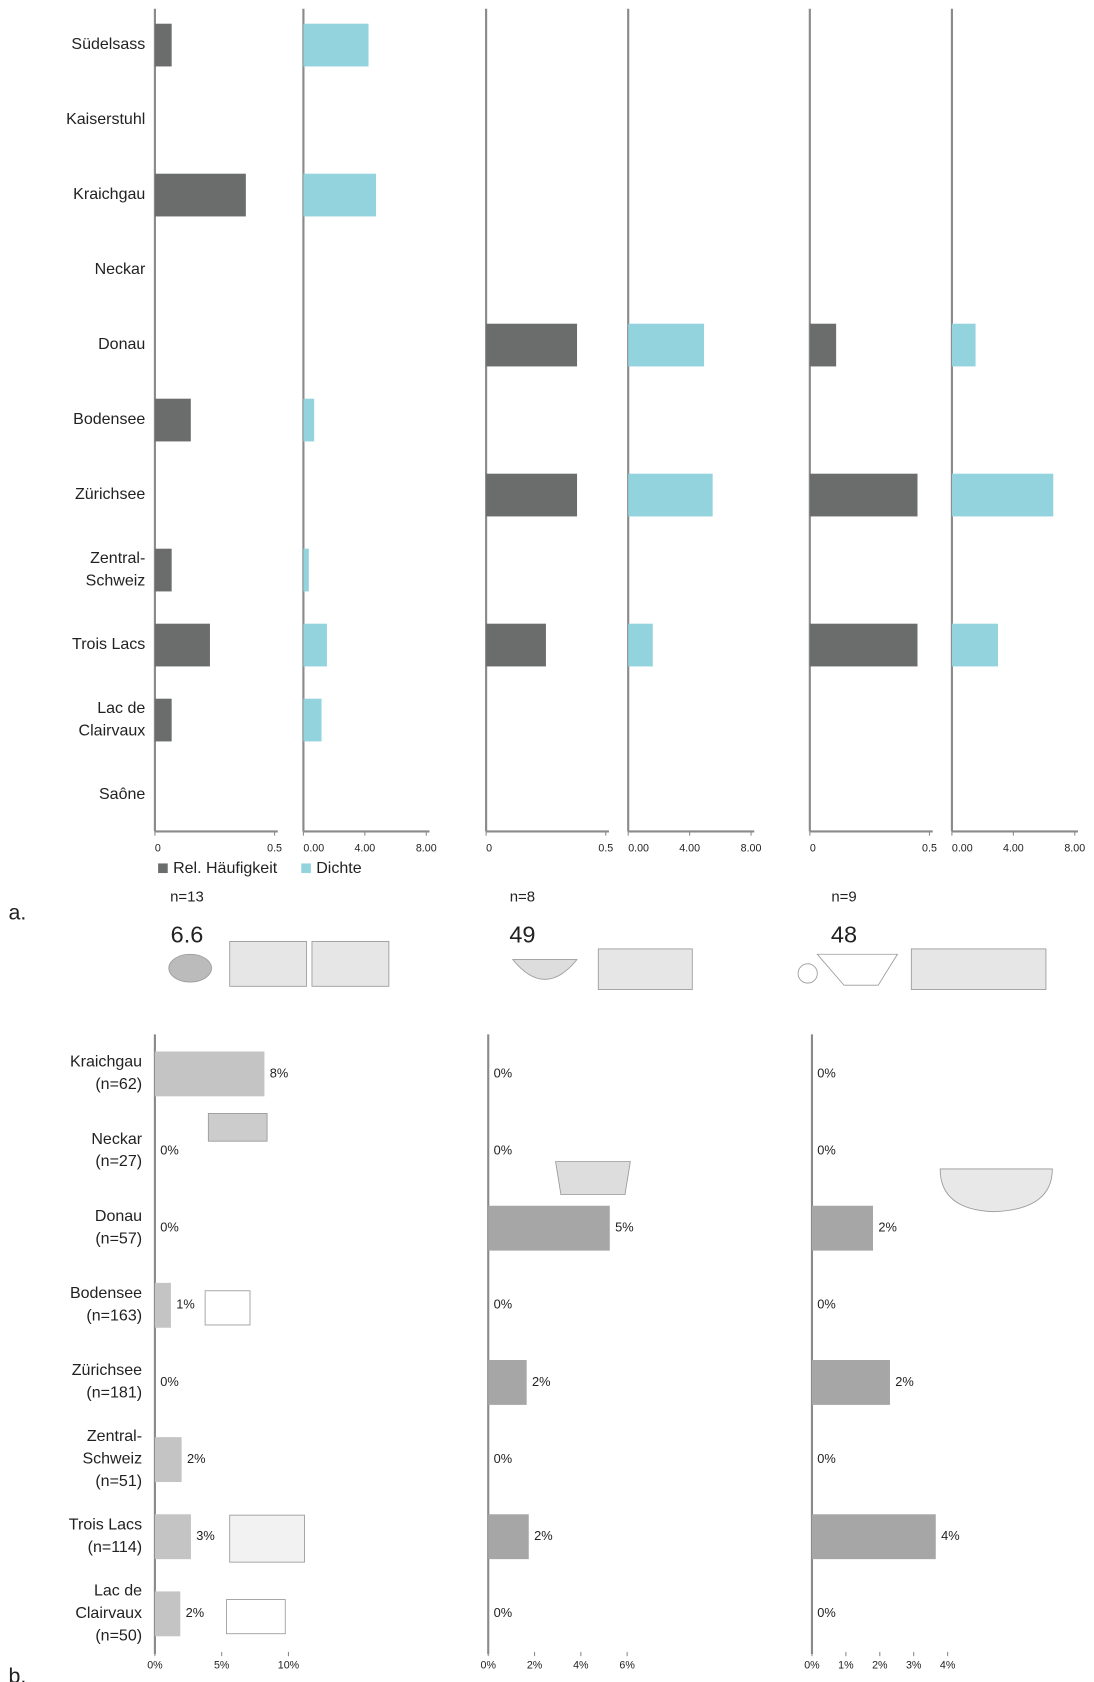 Image resolution: width=1094 pixels, height=1682 pixels. What do you see at coordinates (106, 1304) in the screenshot?
I see `category-label: Bodensee (n=163)` at bounding box center [106, 1304].